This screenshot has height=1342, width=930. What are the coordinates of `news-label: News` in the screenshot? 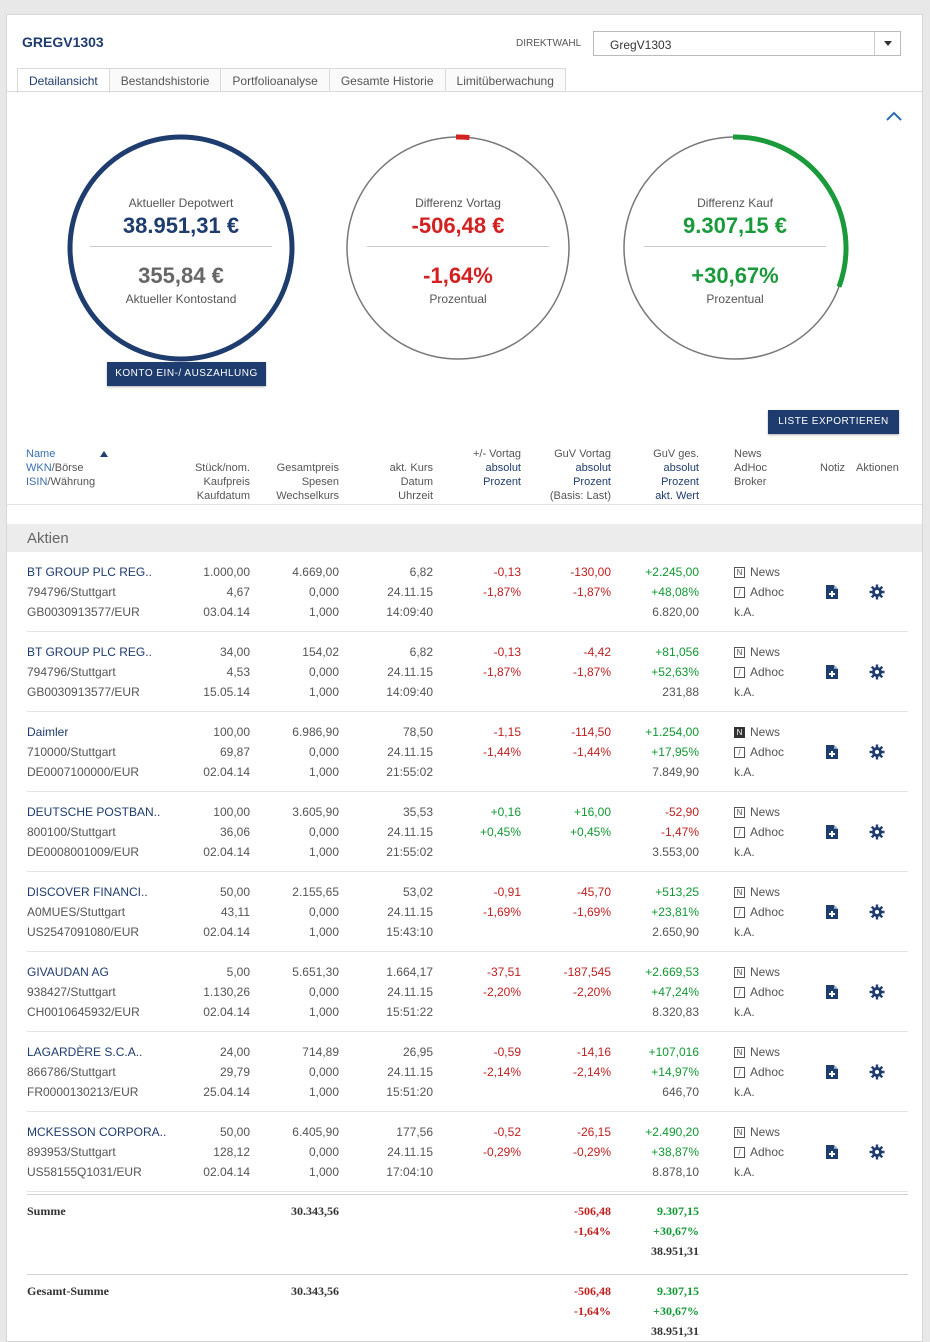 It's located at (765, 812).